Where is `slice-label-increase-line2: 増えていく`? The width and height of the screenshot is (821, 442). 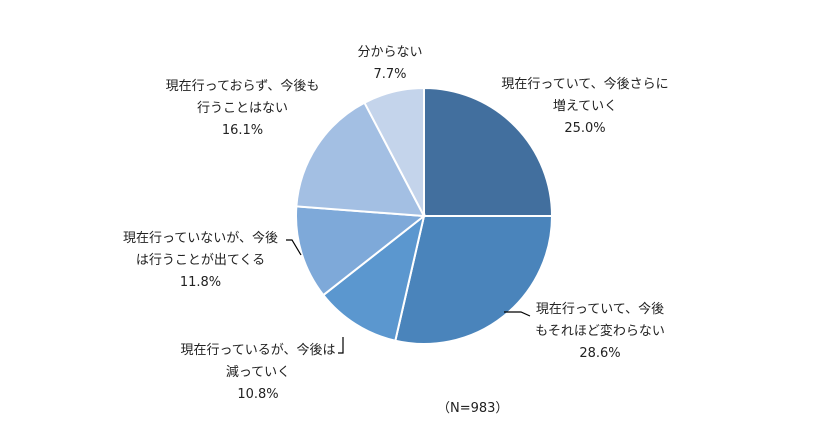 slice-label-increase-line2: 増えていく is located at coordinates (585, 106).